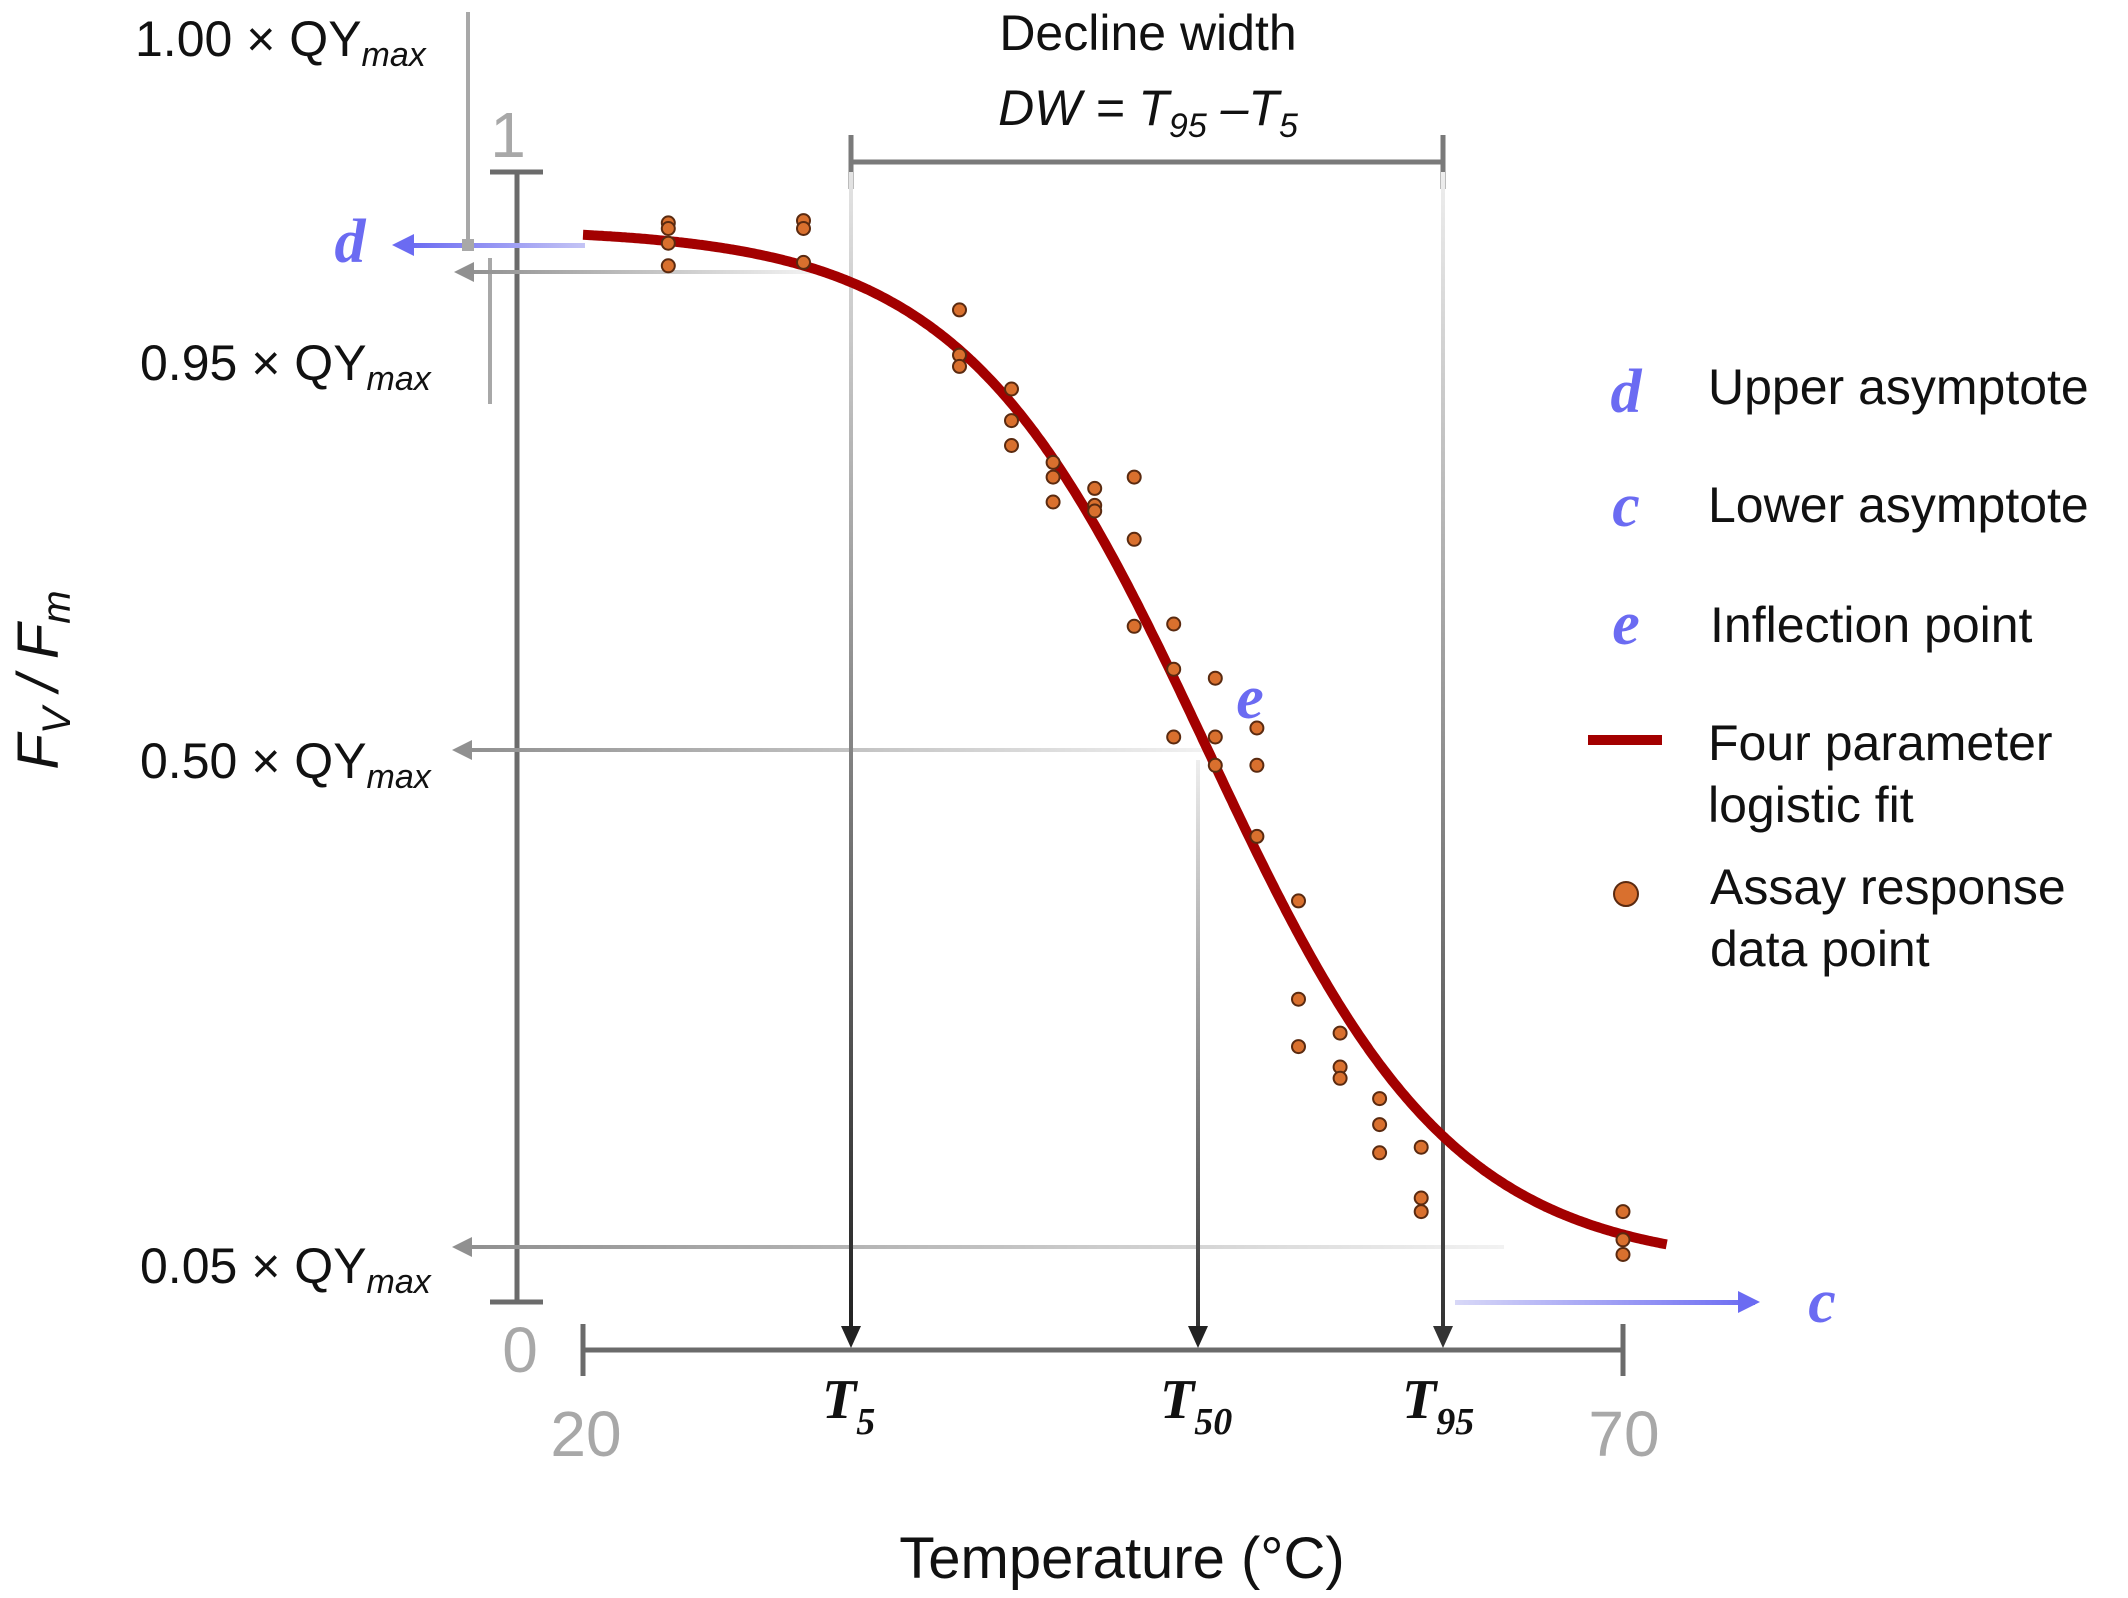  I want to click on legend-point-text-2: data point, so click(1820, 949).